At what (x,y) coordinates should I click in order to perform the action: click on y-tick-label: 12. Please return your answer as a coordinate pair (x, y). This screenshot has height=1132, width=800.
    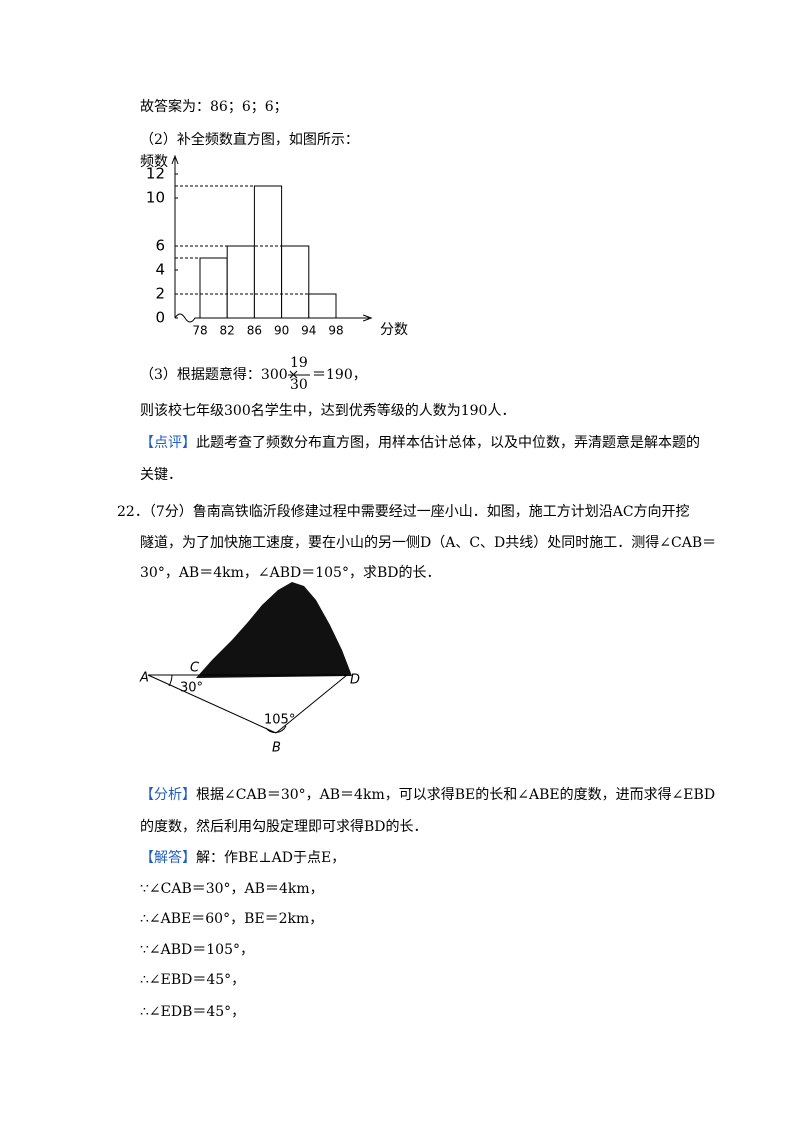
    Looking at the image, I should click on (155, 174).